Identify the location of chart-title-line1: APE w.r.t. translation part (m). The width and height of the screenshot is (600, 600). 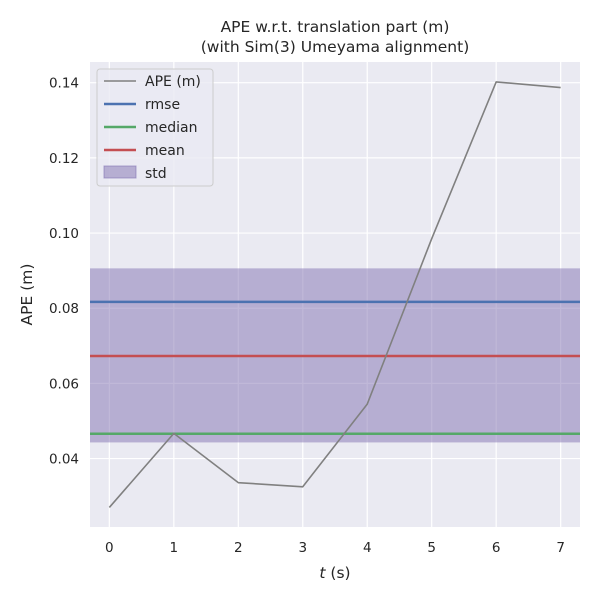
(335, 27).